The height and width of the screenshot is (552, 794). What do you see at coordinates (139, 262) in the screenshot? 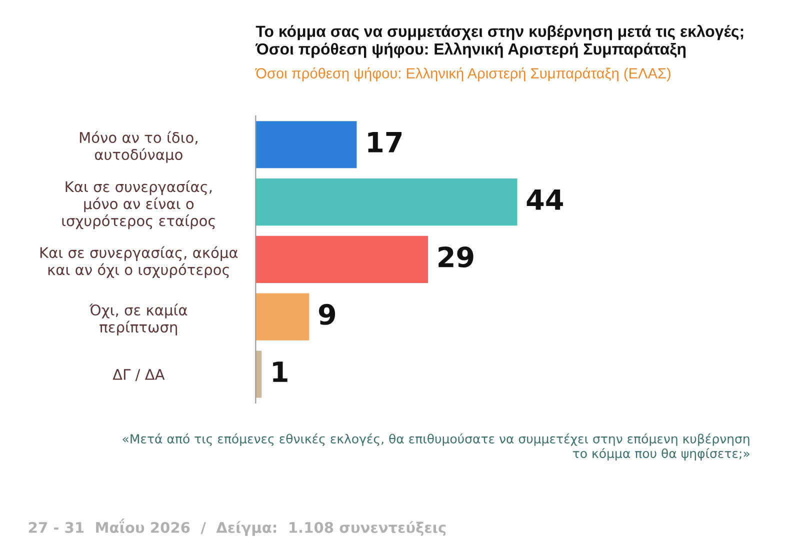
I see `y-tick-label: Και σε συνεργασίας, ακόμα και αν όχι ο ισχυρότερος` at bounding box center [139, 262].